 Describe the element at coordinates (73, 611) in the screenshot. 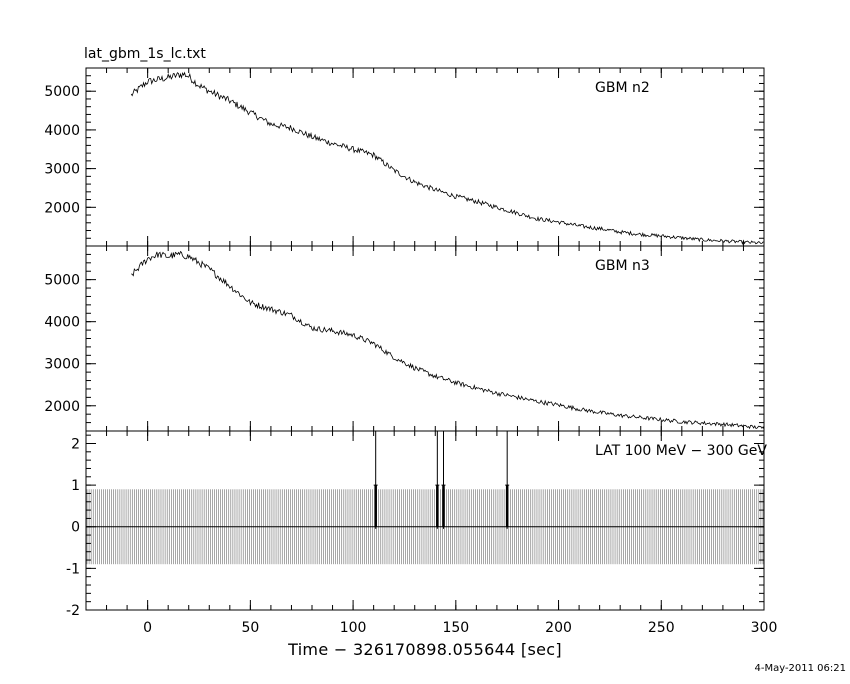

I see `y-tick-label: -2` at that location.